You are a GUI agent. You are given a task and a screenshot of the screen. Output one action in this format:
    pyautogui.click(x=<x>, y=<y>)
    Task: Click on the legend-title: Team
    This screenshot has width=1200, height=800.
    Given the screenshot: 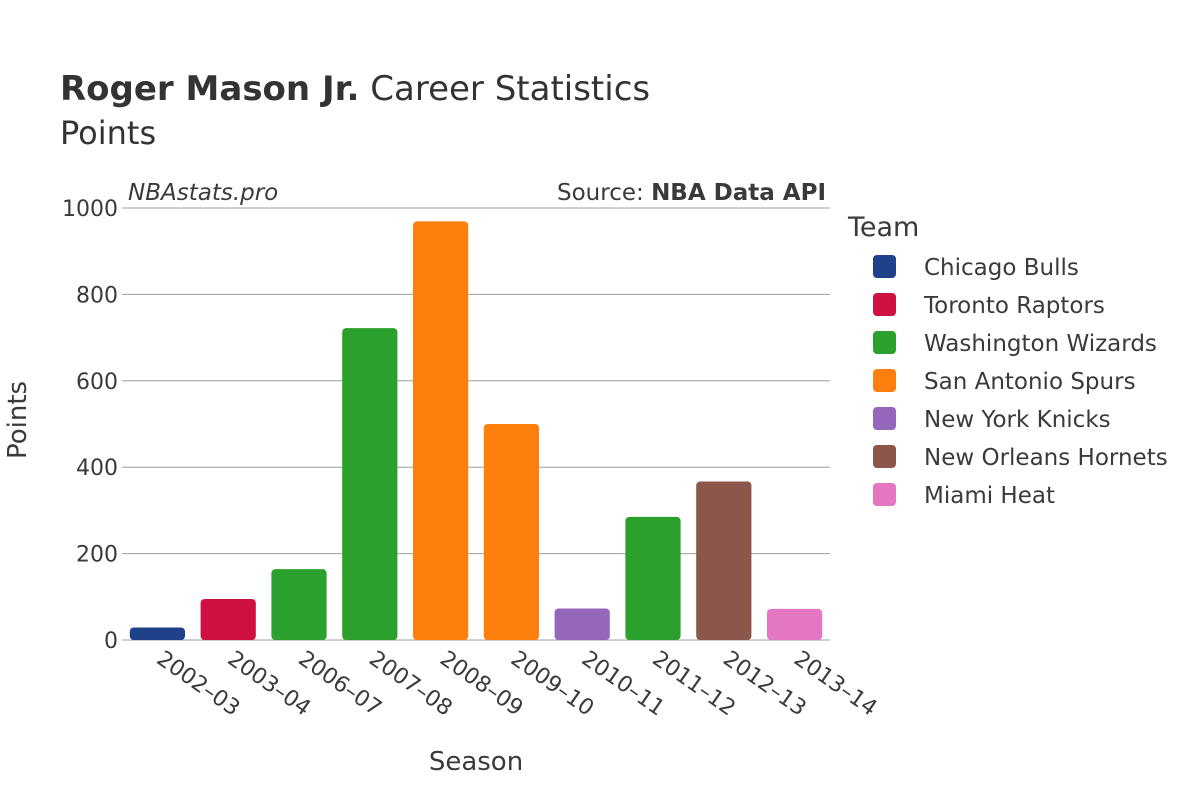 What is the action you would take?
    pyautogui.click(x=883, y=227)
    